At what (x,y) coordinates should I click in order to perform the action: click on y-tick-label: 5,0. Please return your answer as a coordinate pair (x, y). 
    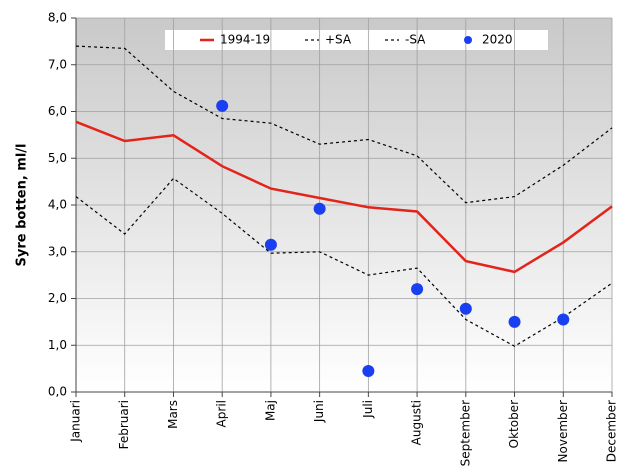
    Looking at the image, I should click on (57, 158).